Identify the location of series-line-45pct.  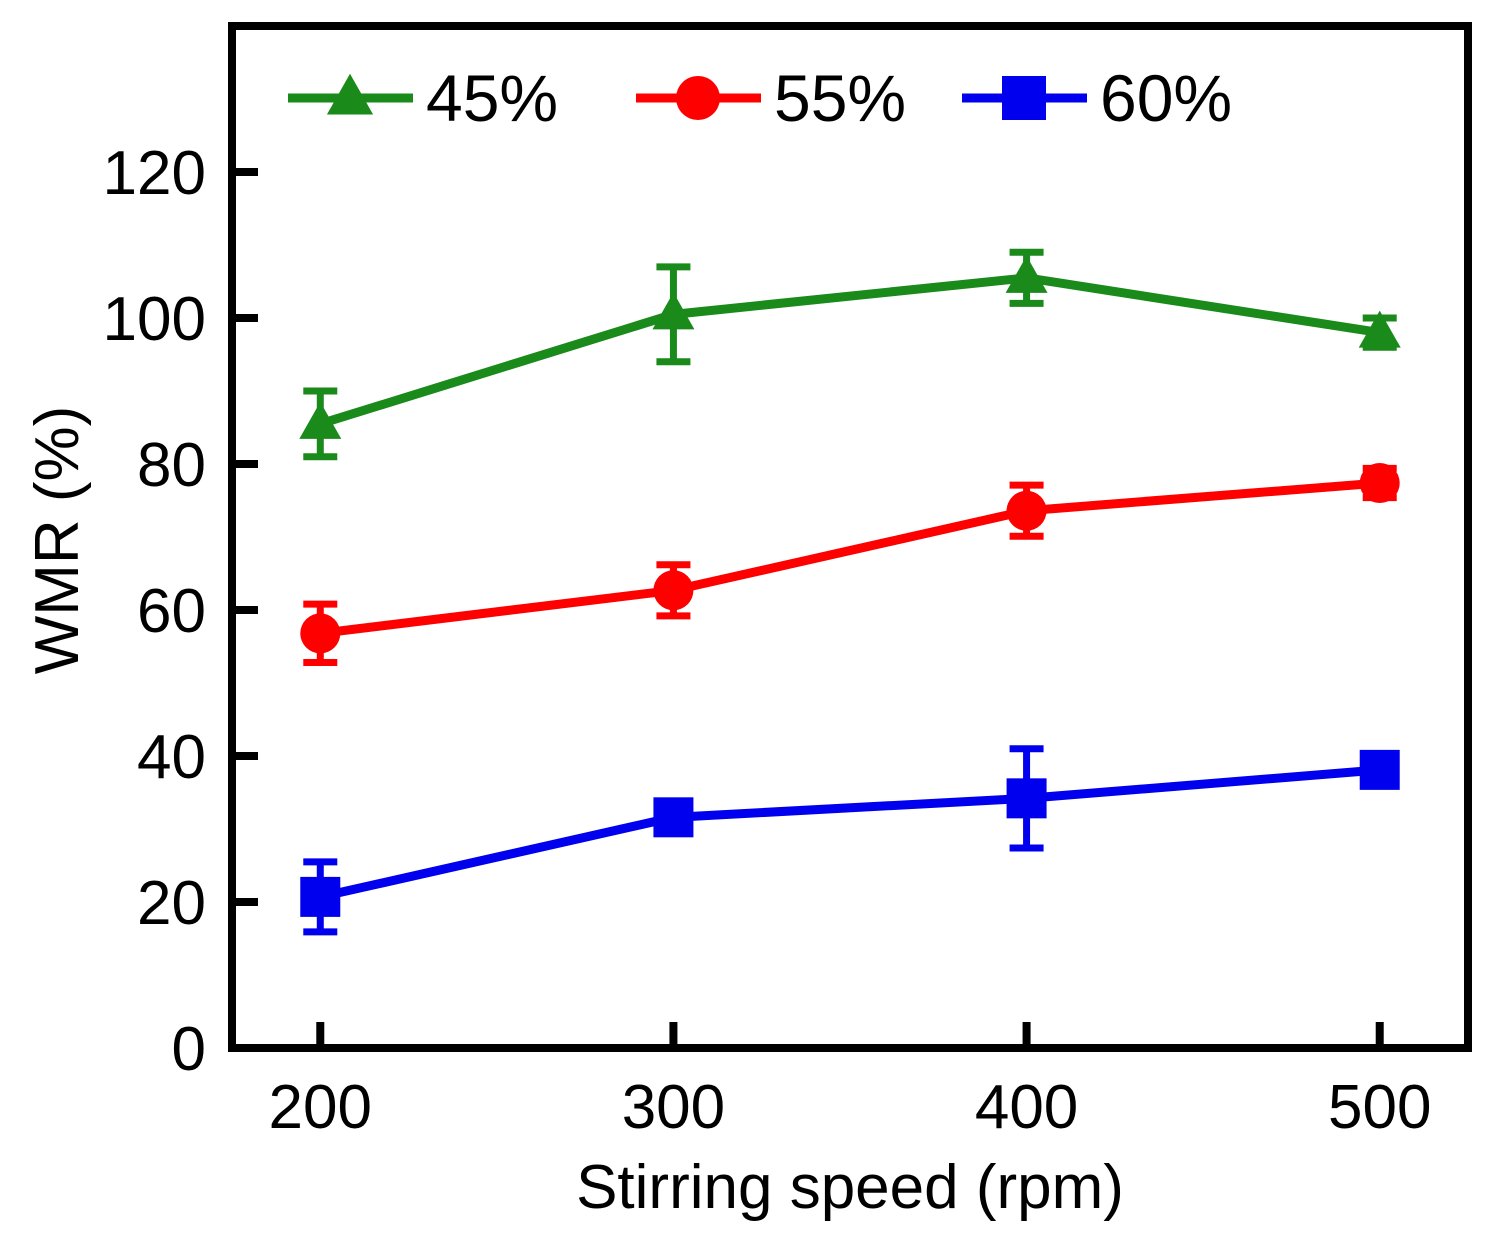
(849, 351).